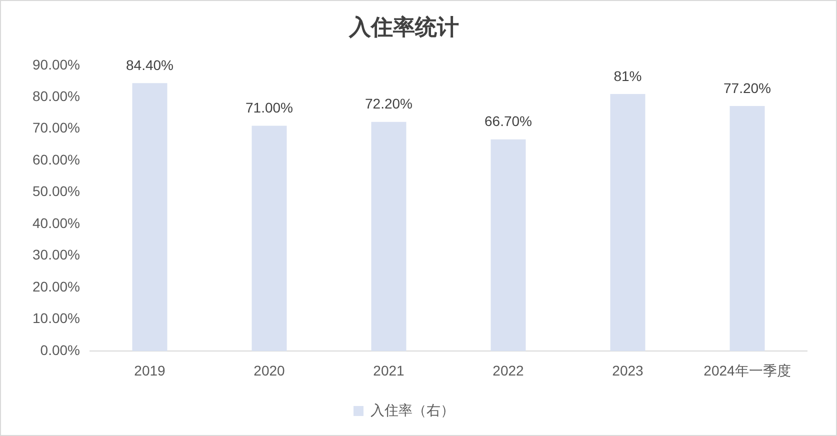 The image size is (837, 436). Describe the element at coordinates (747, 88) in the screenshot. I see `data-label: 77.20%` at that location.